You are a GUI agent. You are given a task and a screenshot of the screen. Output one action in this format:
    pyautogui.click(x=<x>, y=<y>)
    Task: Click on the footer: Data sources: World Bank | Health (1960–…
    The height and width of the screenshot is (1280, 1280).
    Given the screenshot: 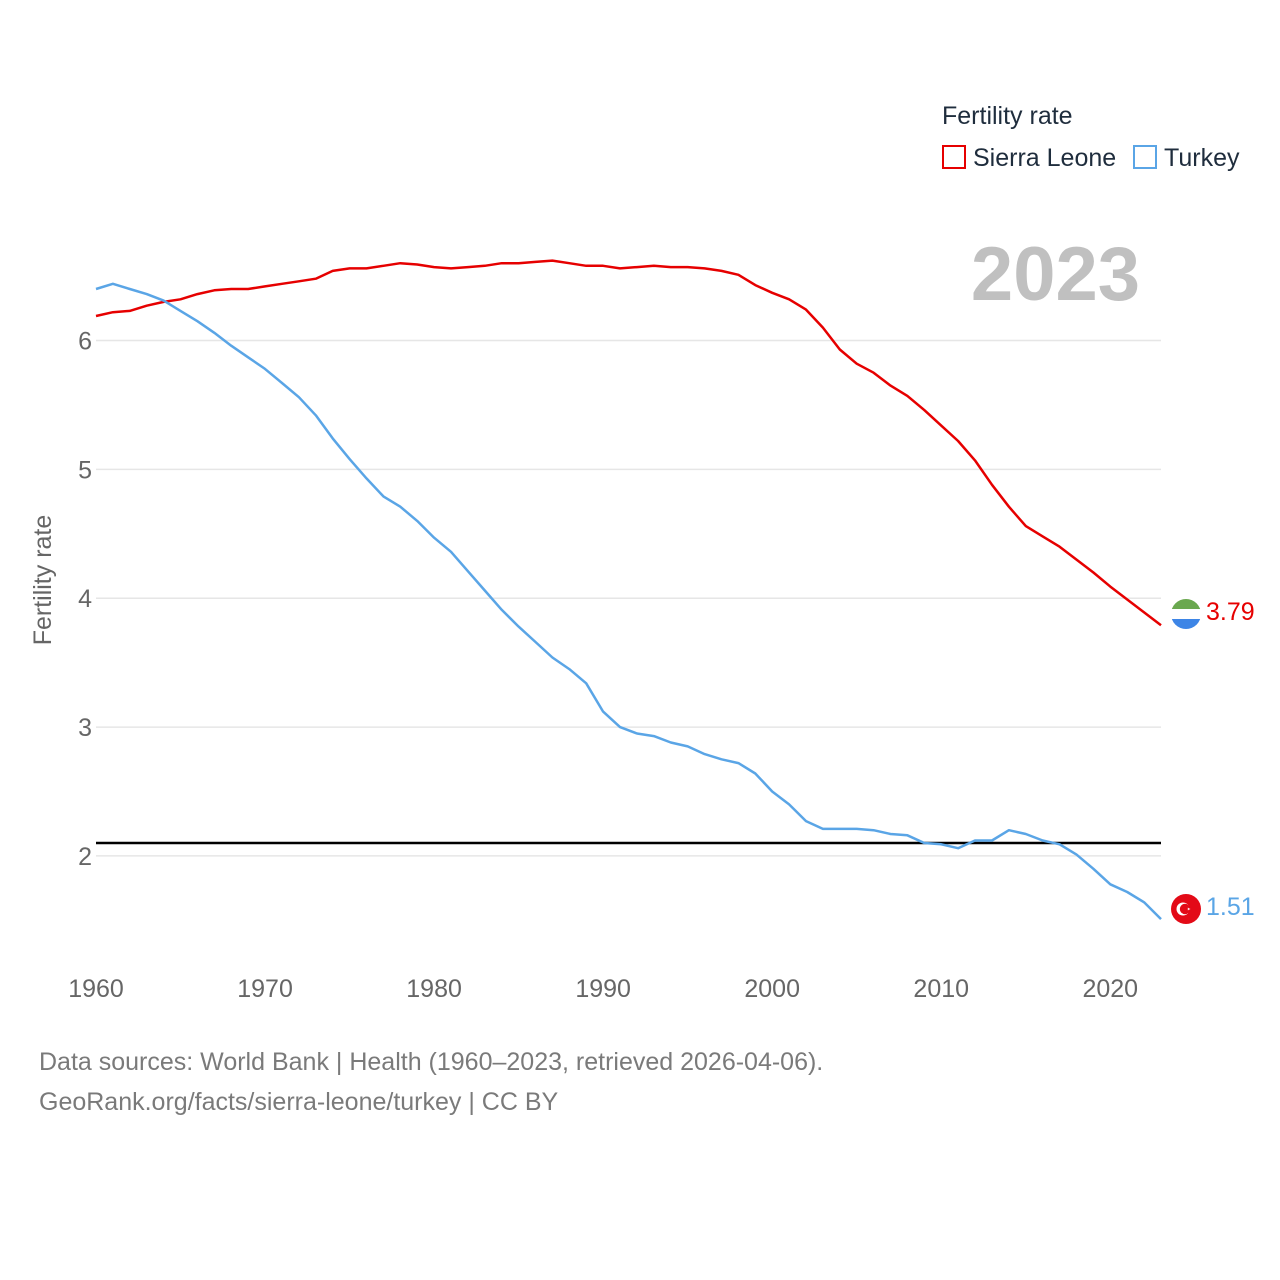 What is the action you would take?
    pyautogui.click(x=431, y=1082)
    